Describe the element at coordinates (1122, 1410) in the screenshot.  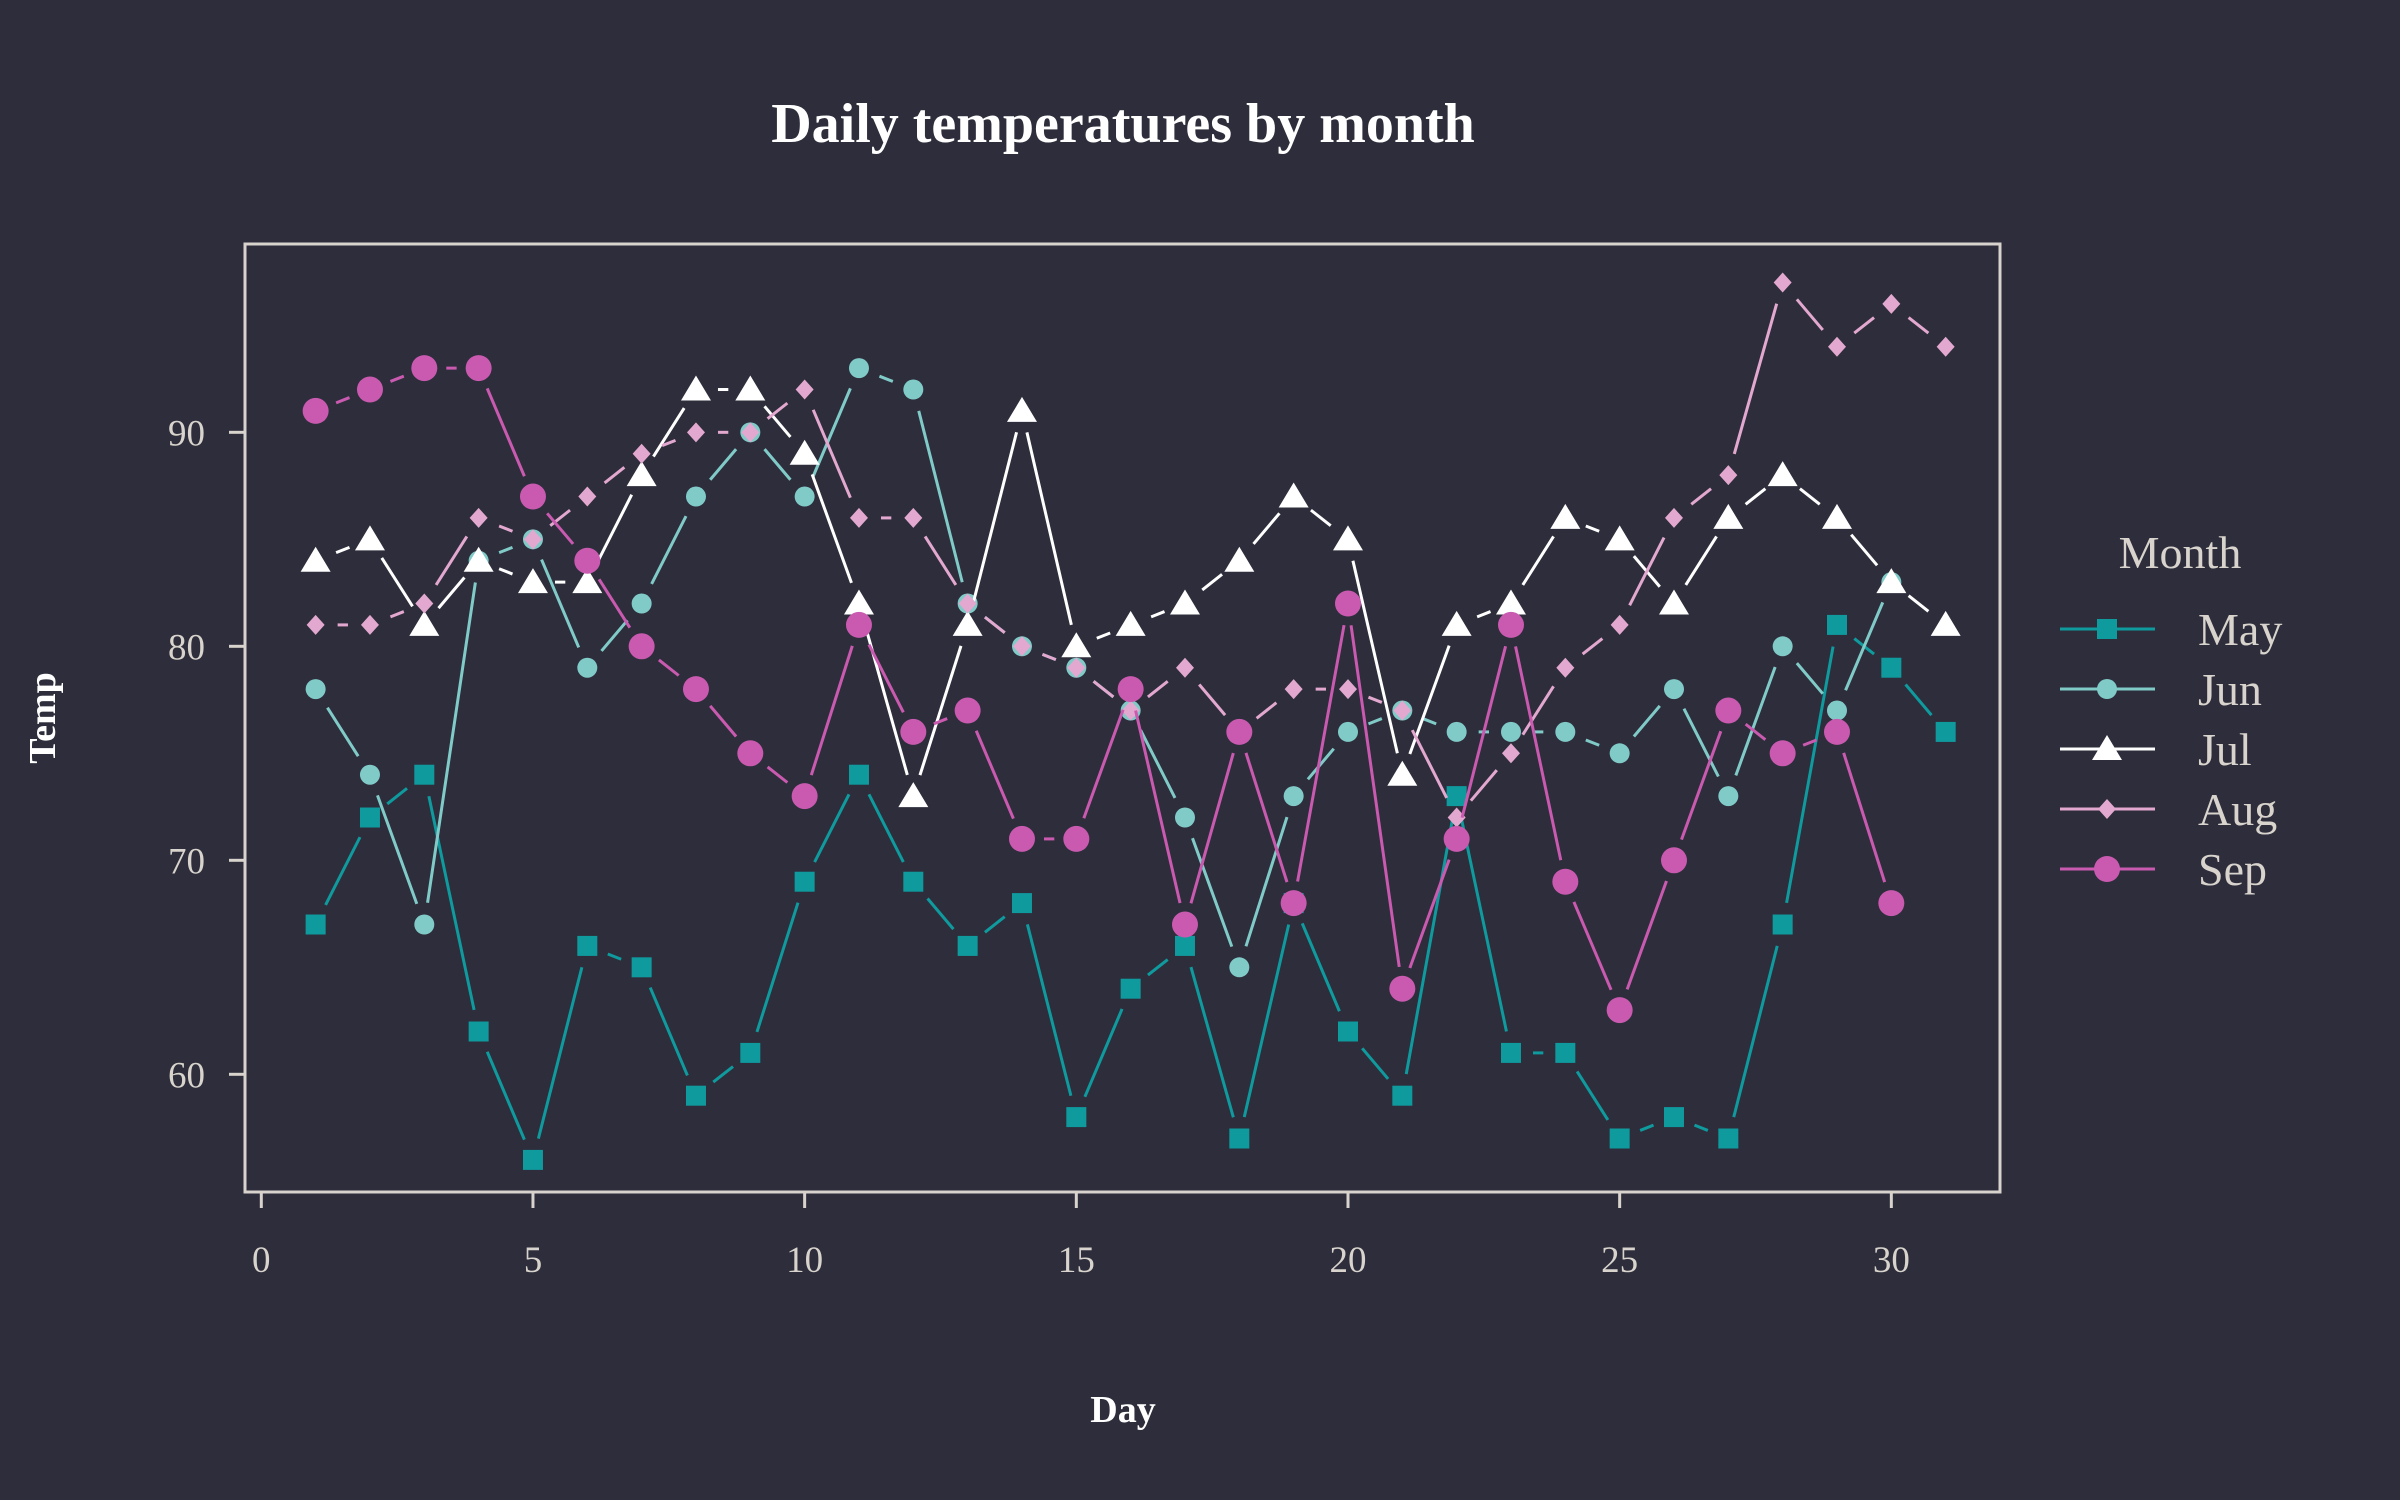
I see `x-axis-title: Day` at that location.